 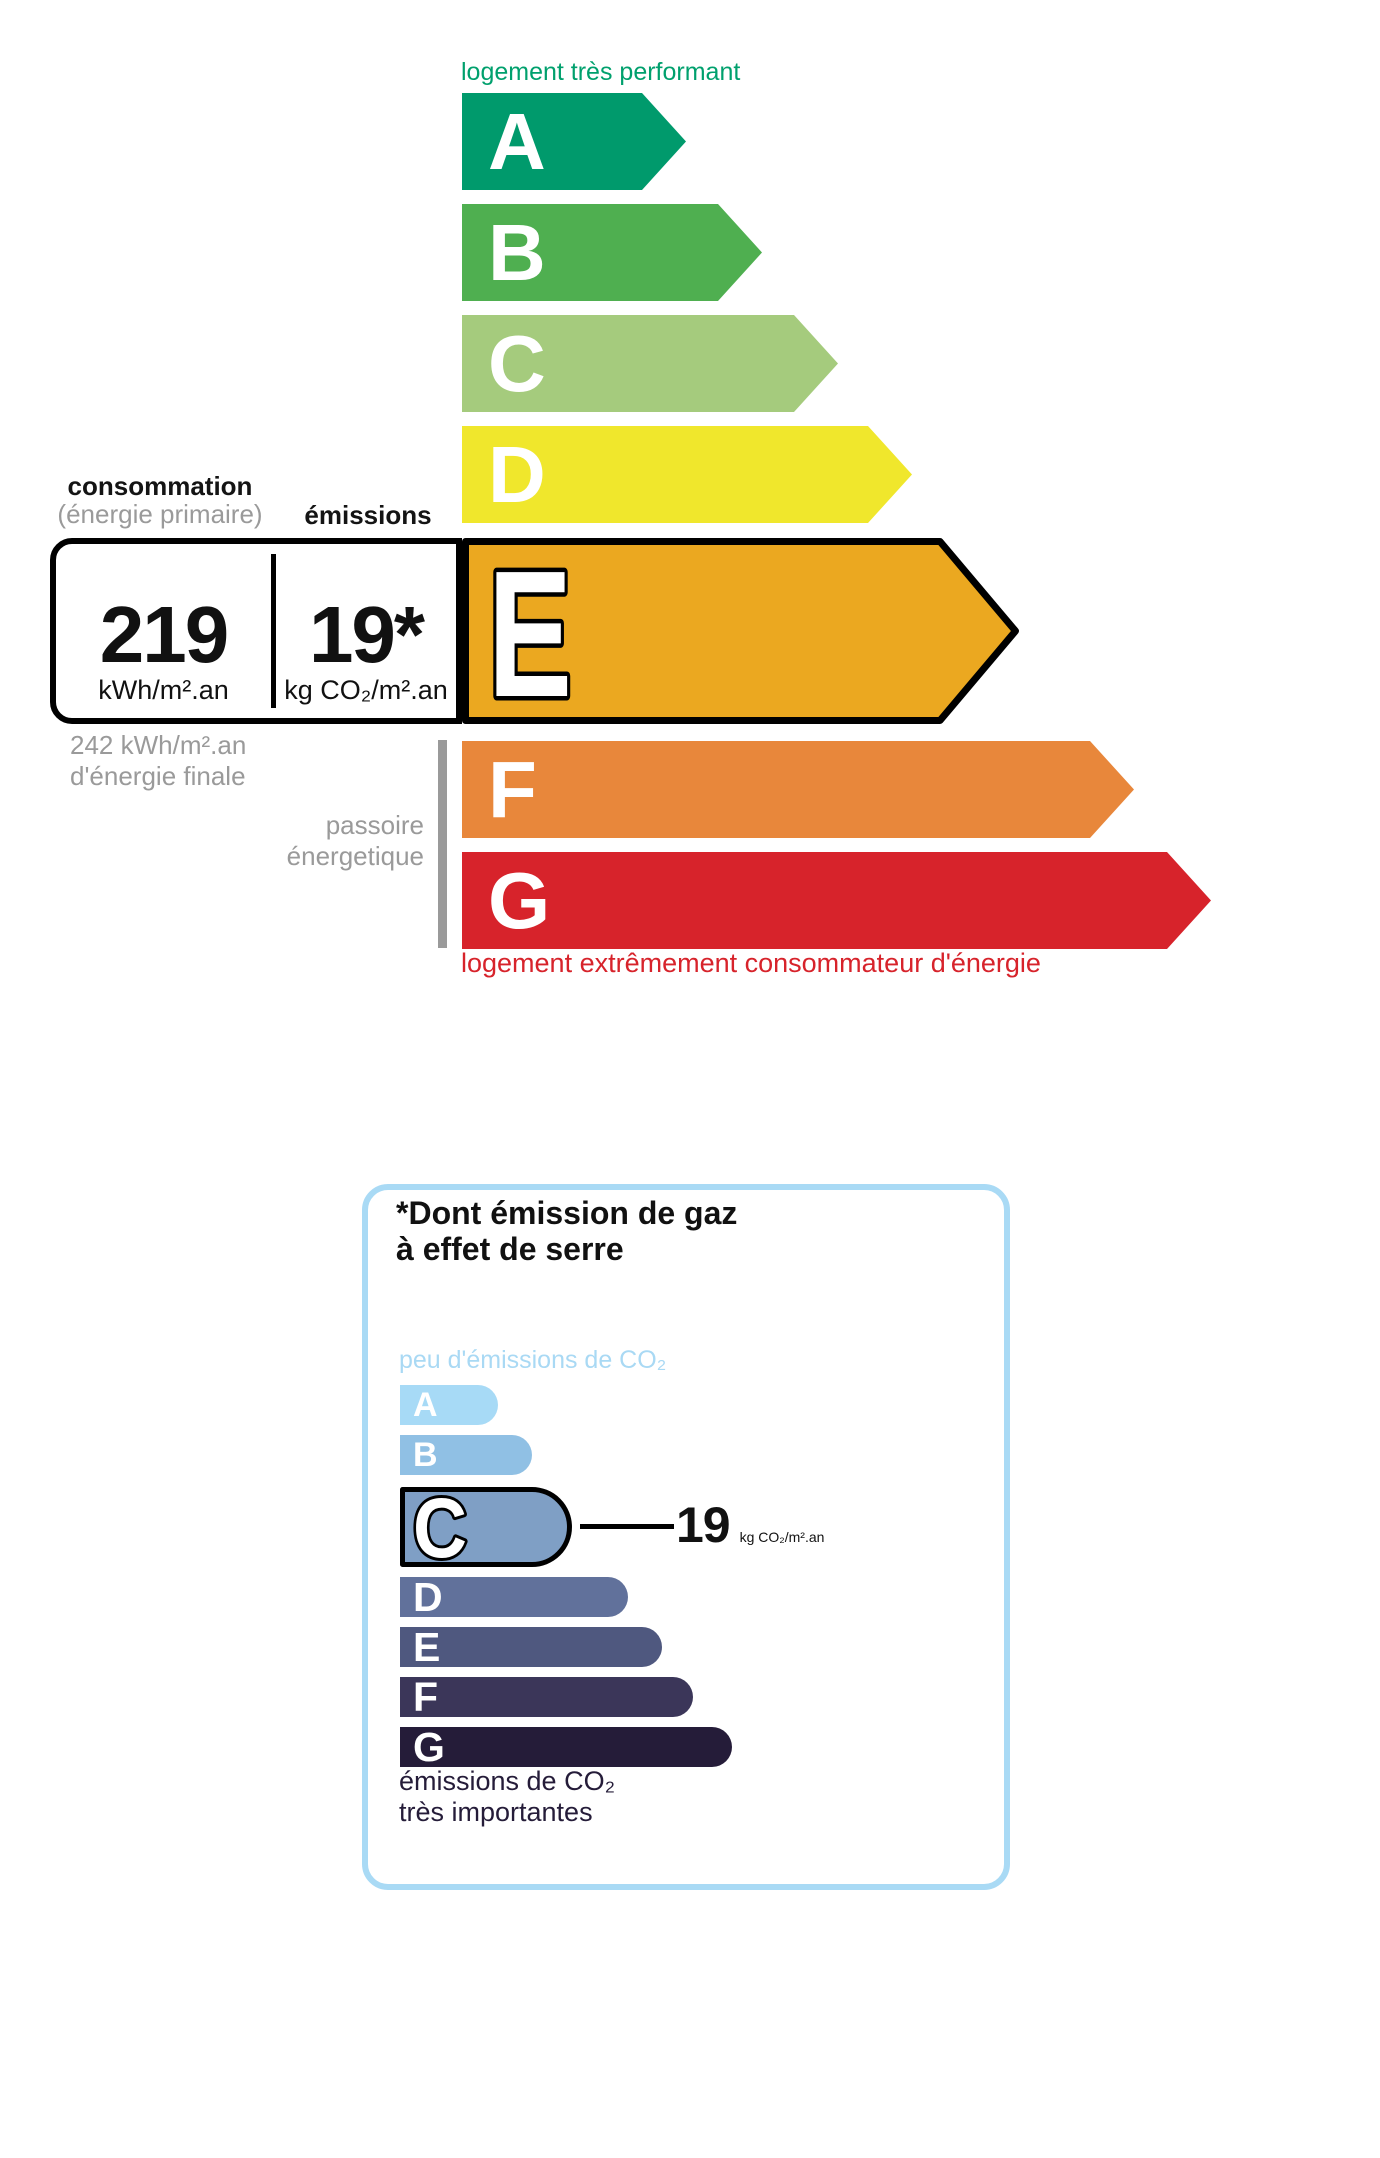 What do you see at coordinates (160, 514) in the screenshot?
I see `consumption-subtitle: (énergie primaire)` at bounding box center [160, 514].